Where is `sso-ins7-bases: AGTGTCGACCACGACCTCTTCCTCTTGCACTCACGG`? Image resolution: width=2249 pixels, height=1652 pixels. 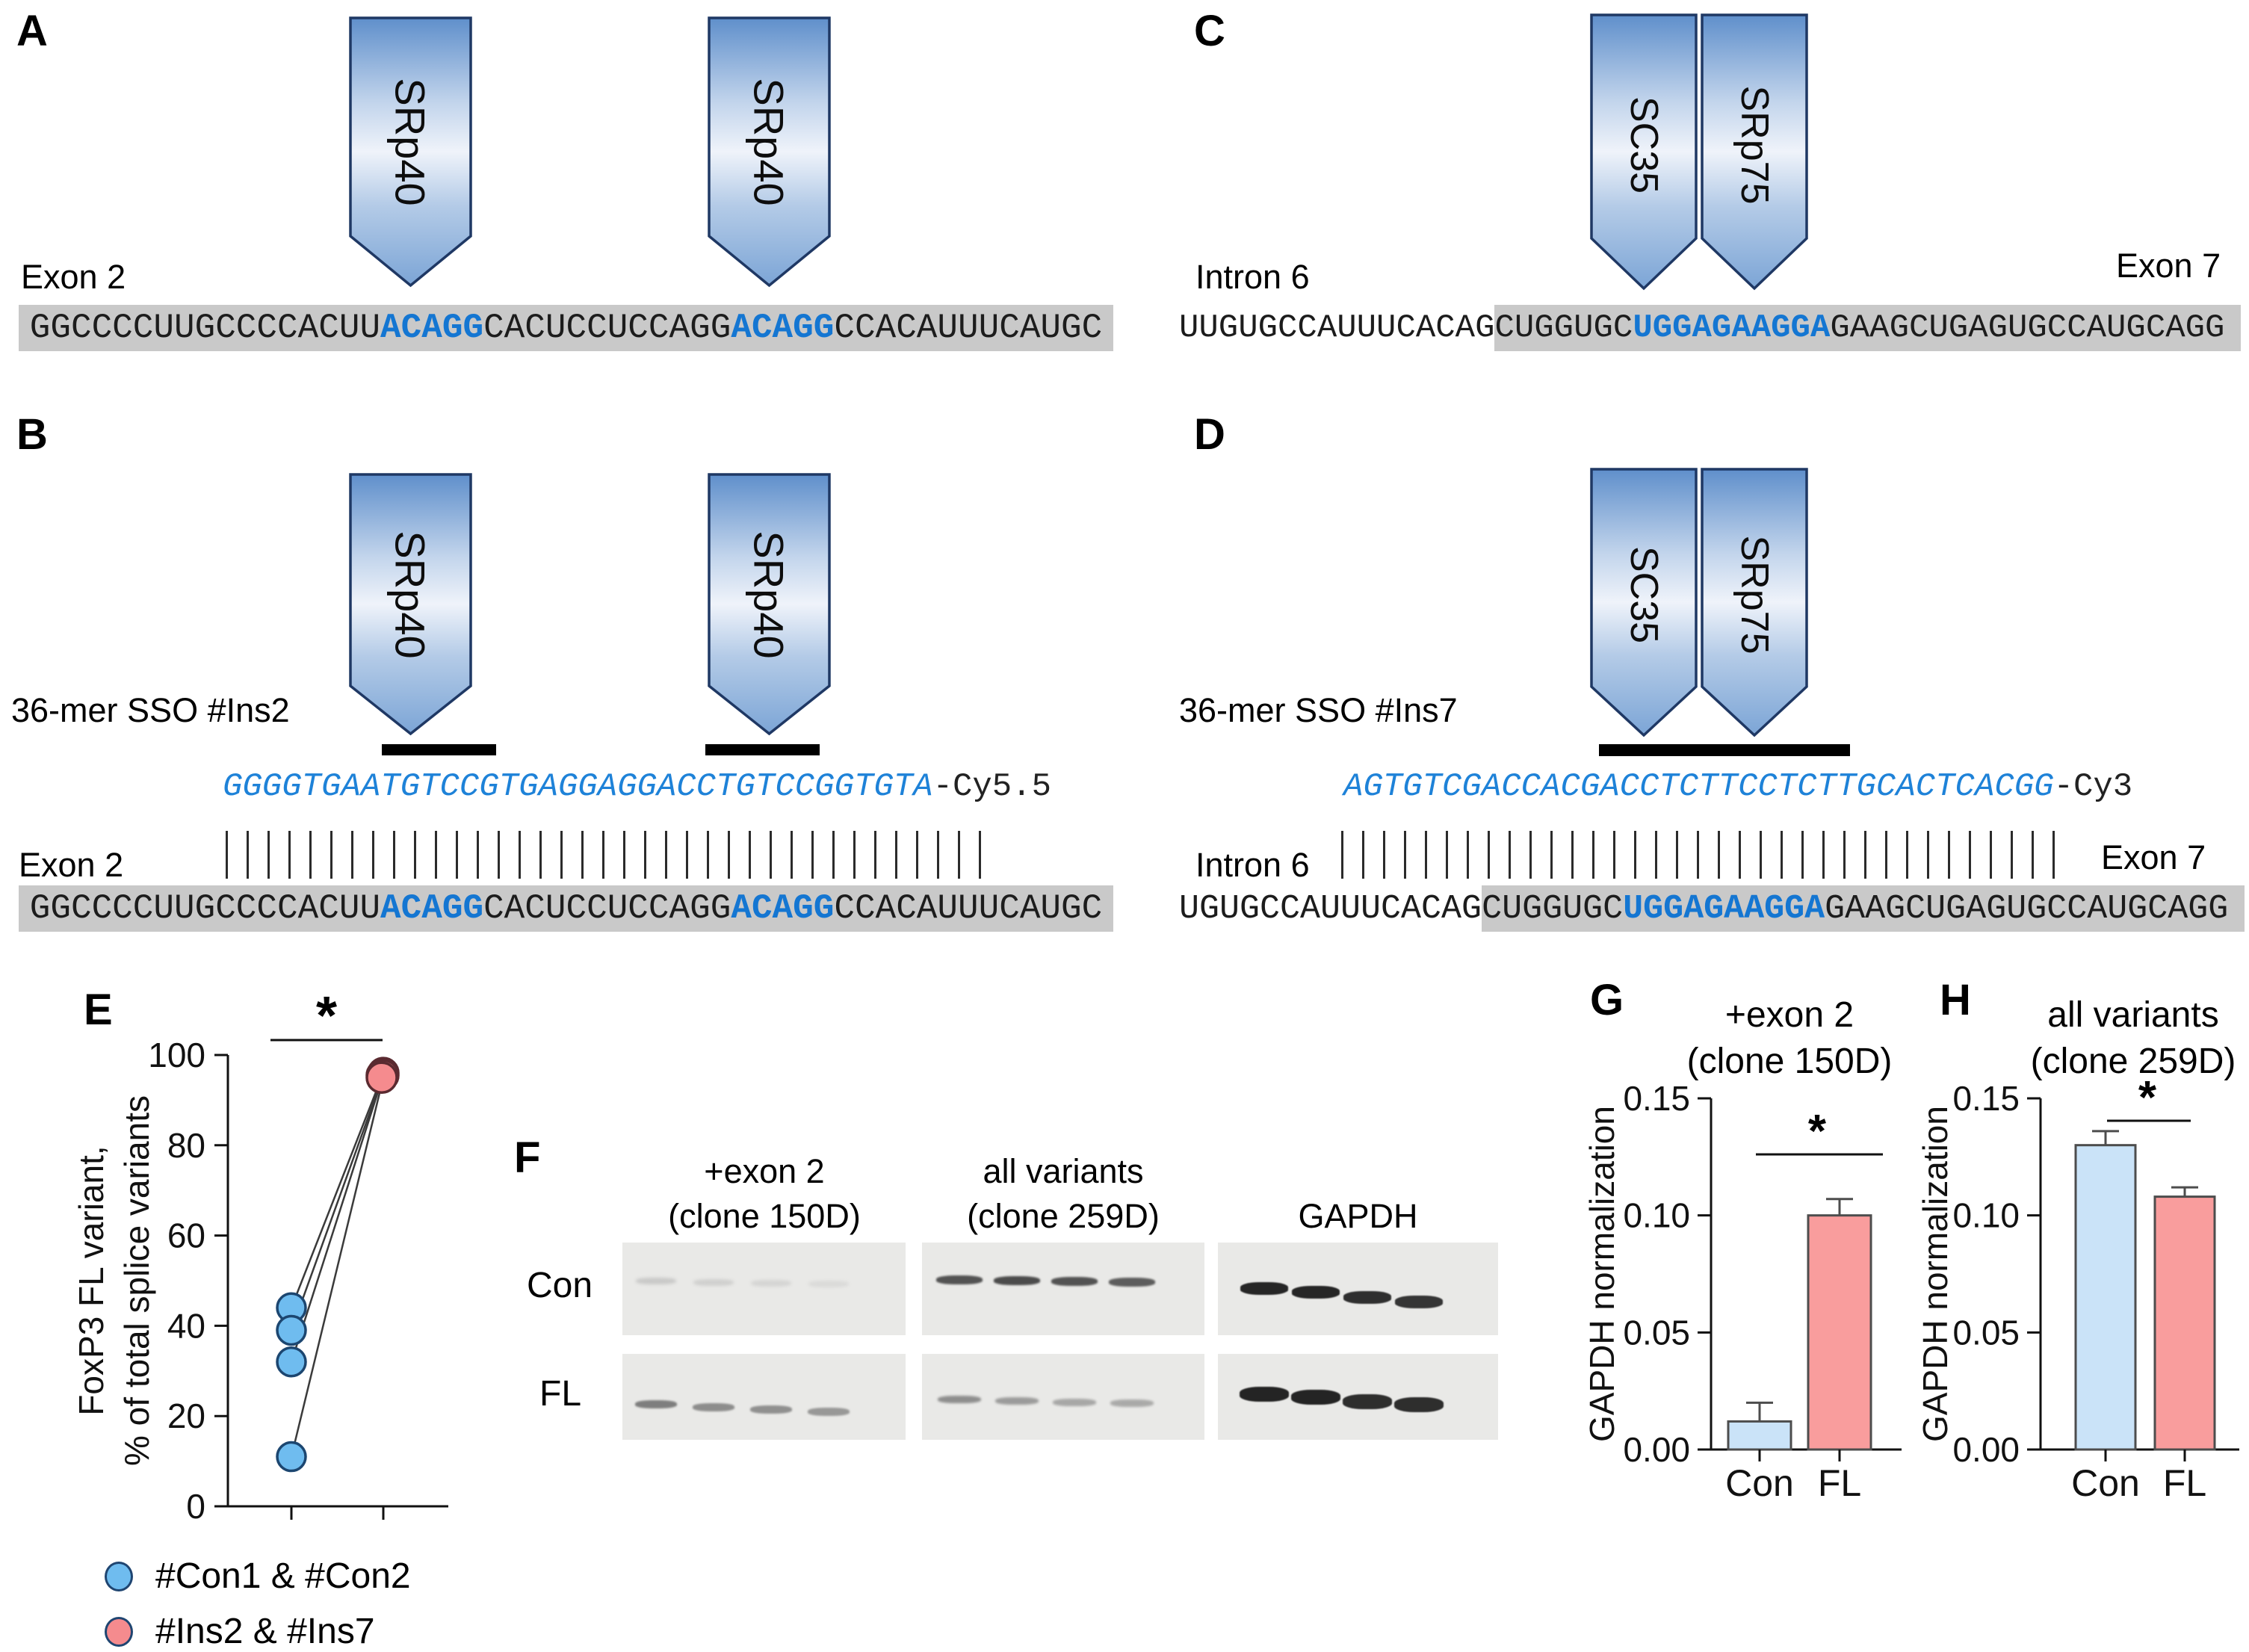
sso-ins7-bases: AGTGTCGACCACGACCTCTTCCTCTTGCACTCACGG is located at coordinates (1699, 787).